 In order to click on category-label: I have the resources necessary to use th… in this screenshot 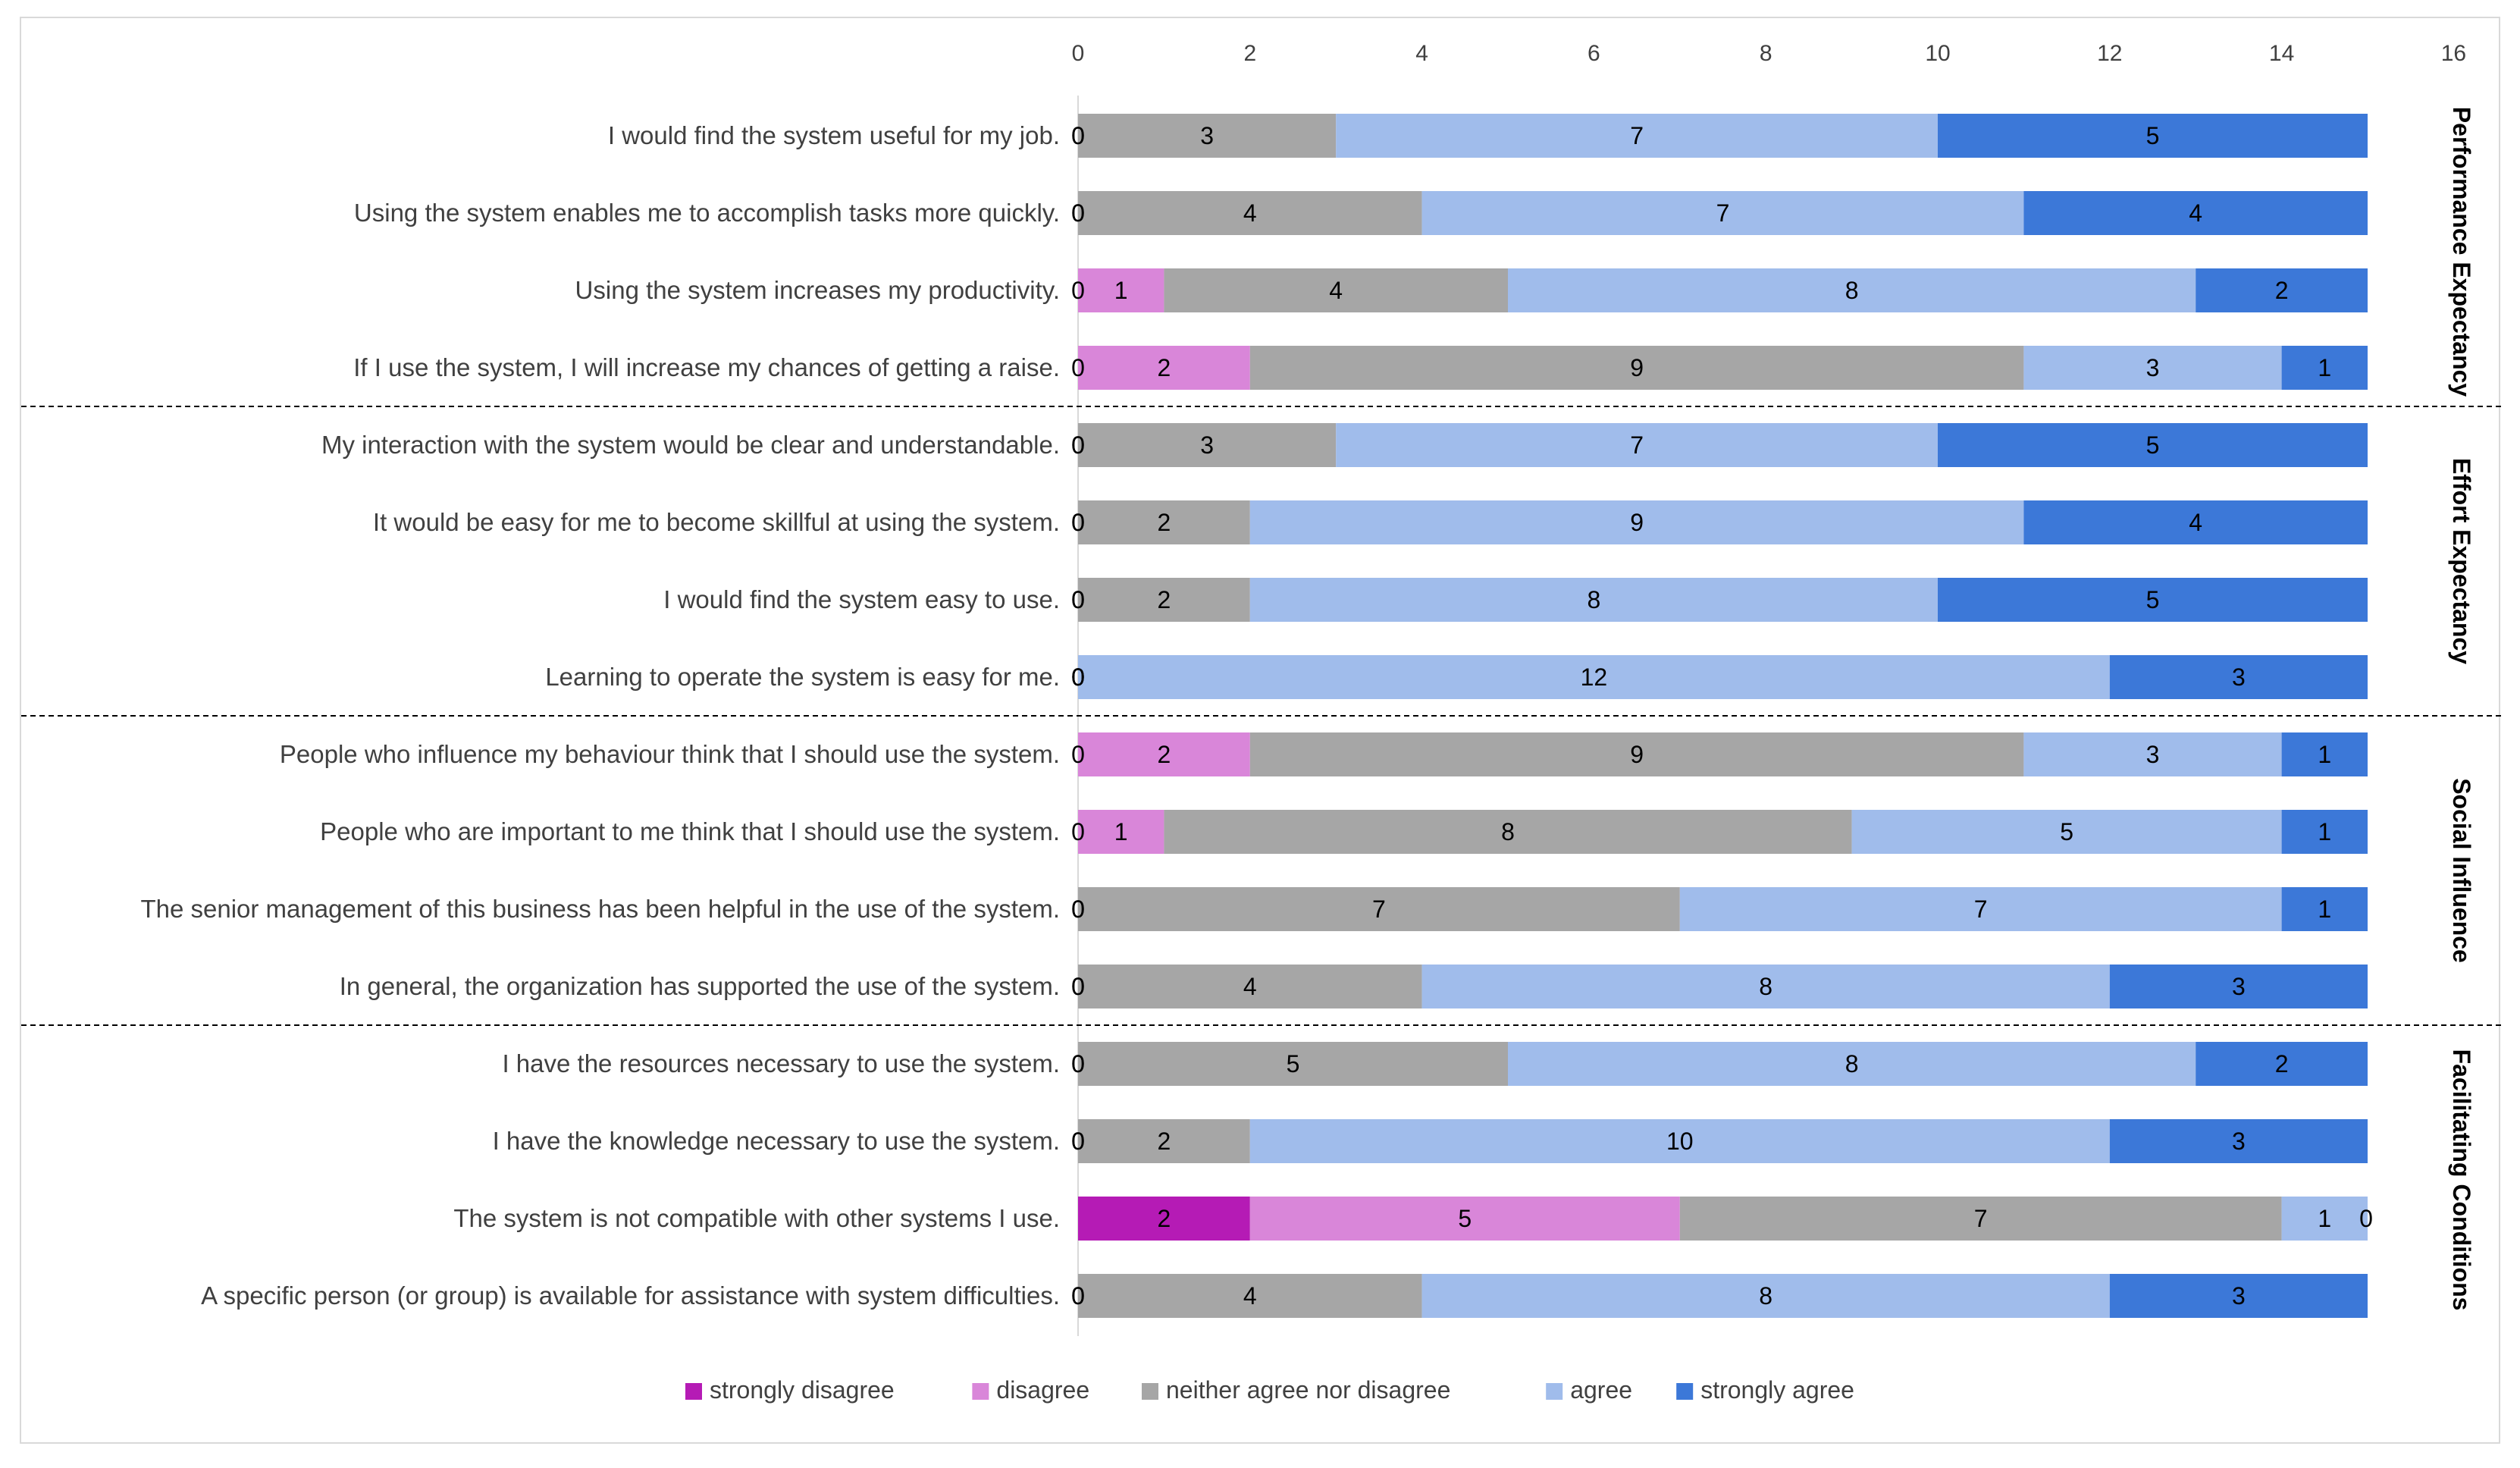, I will do `click(781, 1063)`.